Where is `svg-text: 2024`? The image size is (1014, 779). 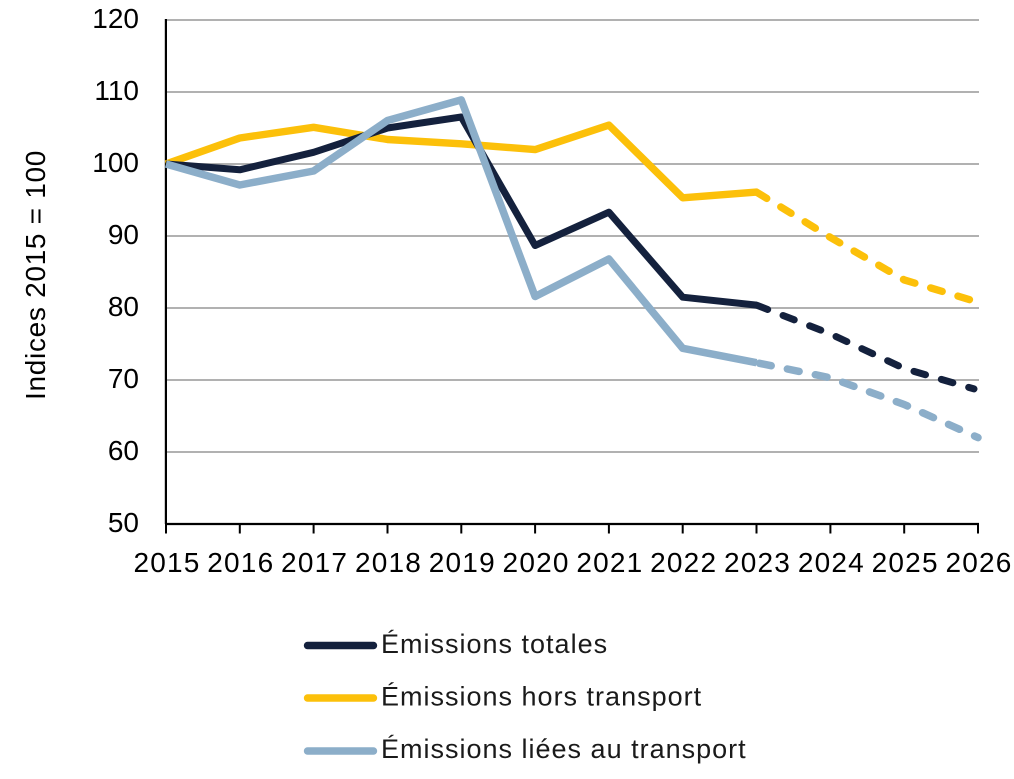
svg-text: 2024 is located at coordinates (831, 562).